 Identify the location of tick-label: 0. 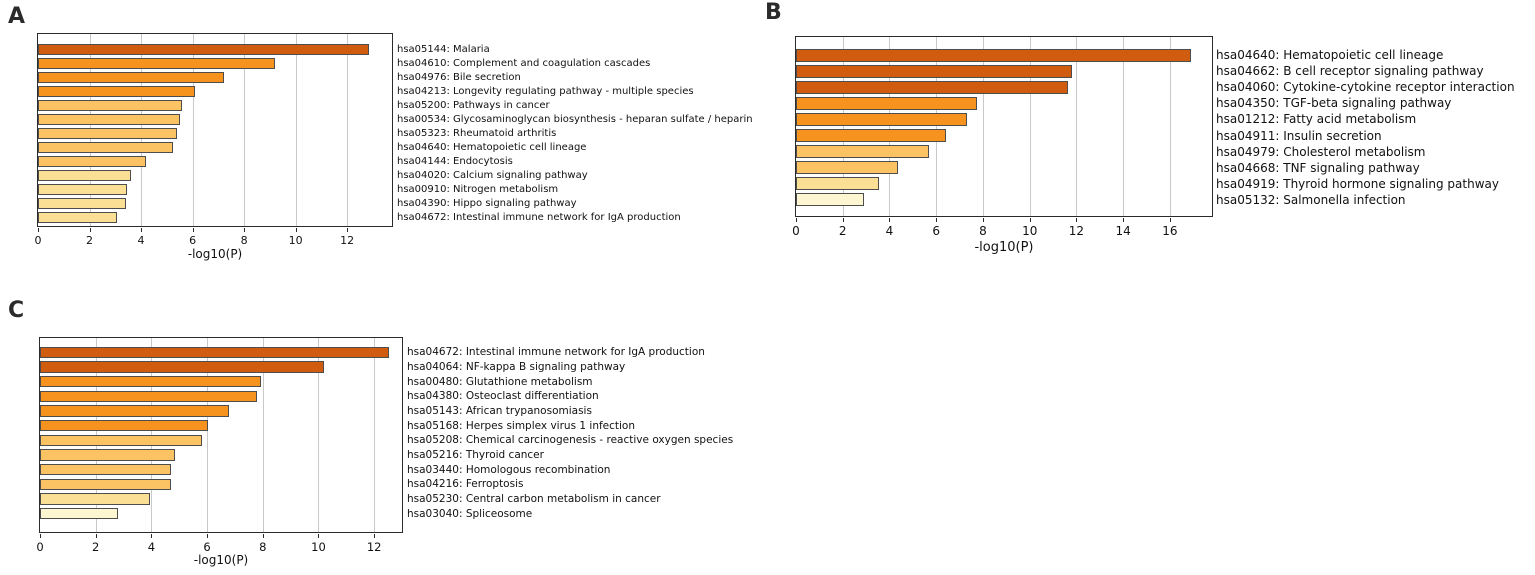
(38, 240).